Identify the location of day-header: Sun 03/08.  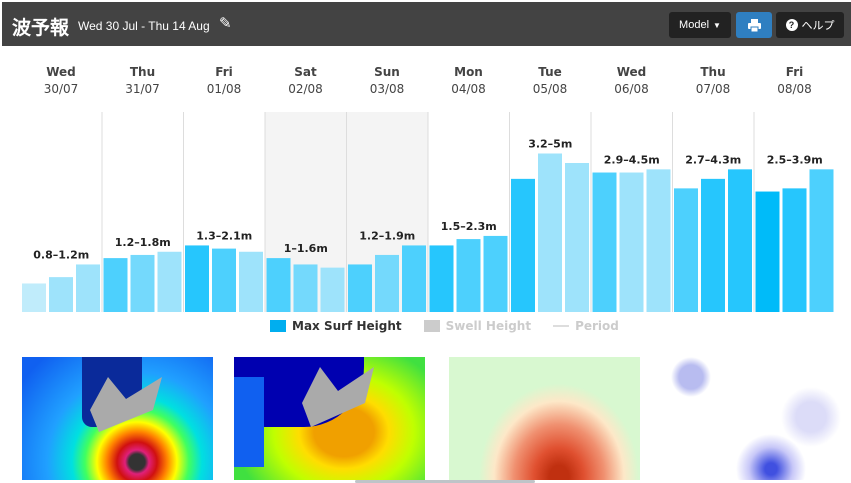
(387, 81).